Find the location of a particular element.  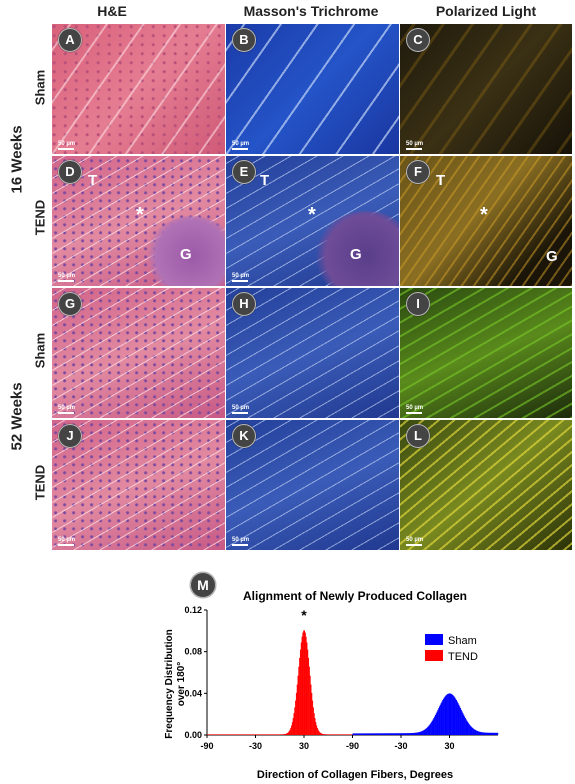

legend-label-sham: Sham is located at coordinates (462, 641).